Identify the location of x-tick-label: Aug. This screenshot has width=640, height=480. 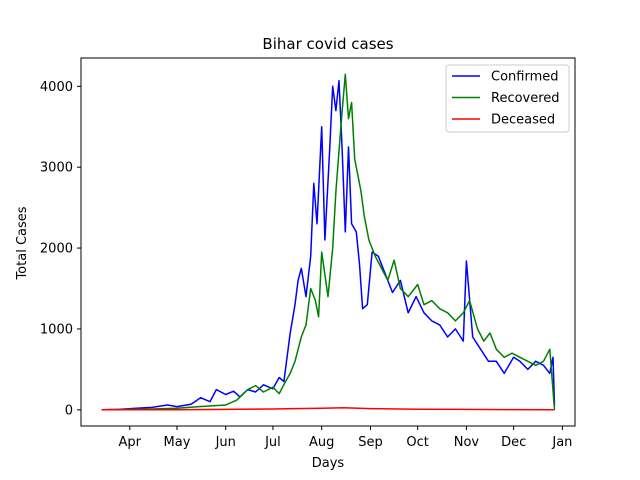
(321, 442).